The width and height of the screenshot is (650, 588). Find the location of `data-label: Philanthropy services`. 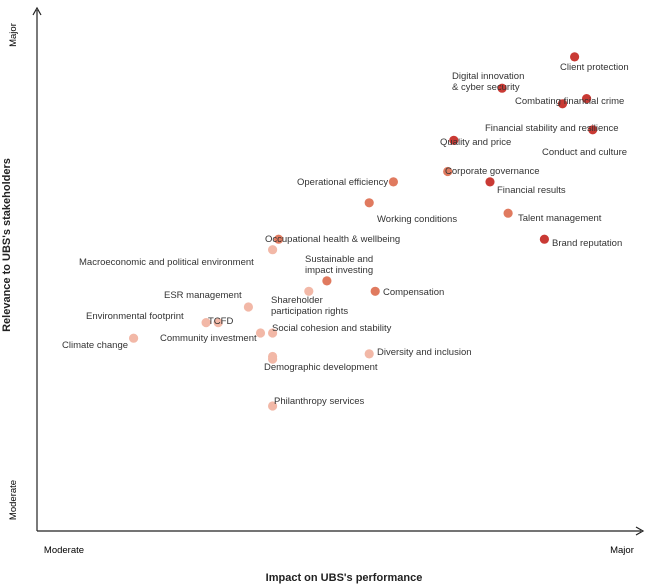

data-label: Philanthropy services is located at coordinates (319, 401).